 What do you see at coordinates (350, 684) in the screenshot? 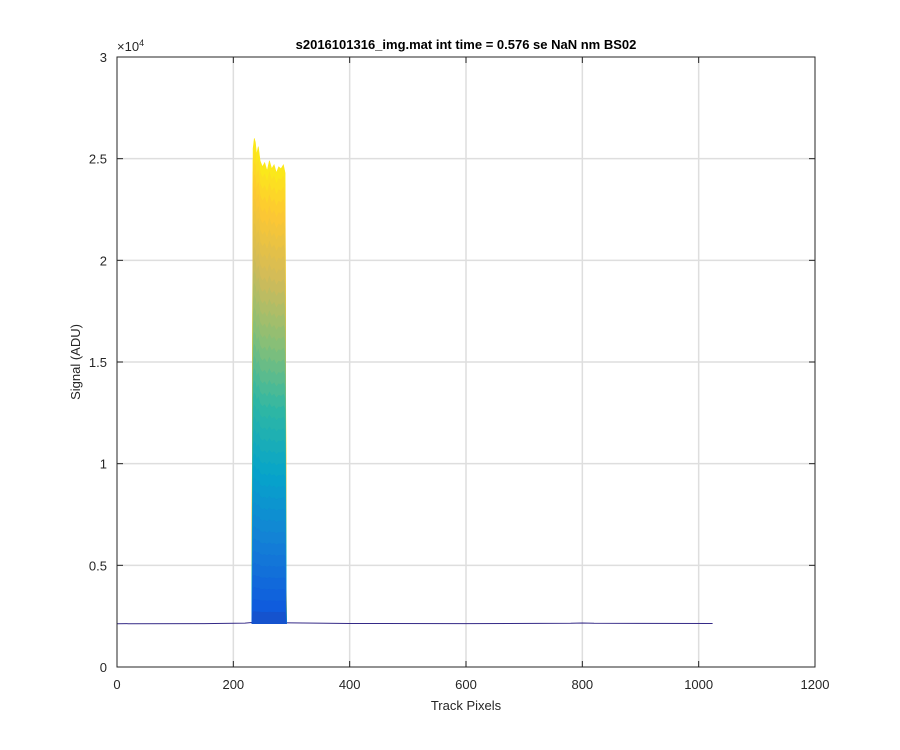
I see `x-tick-label: 400` at bounding box center [350, 684].